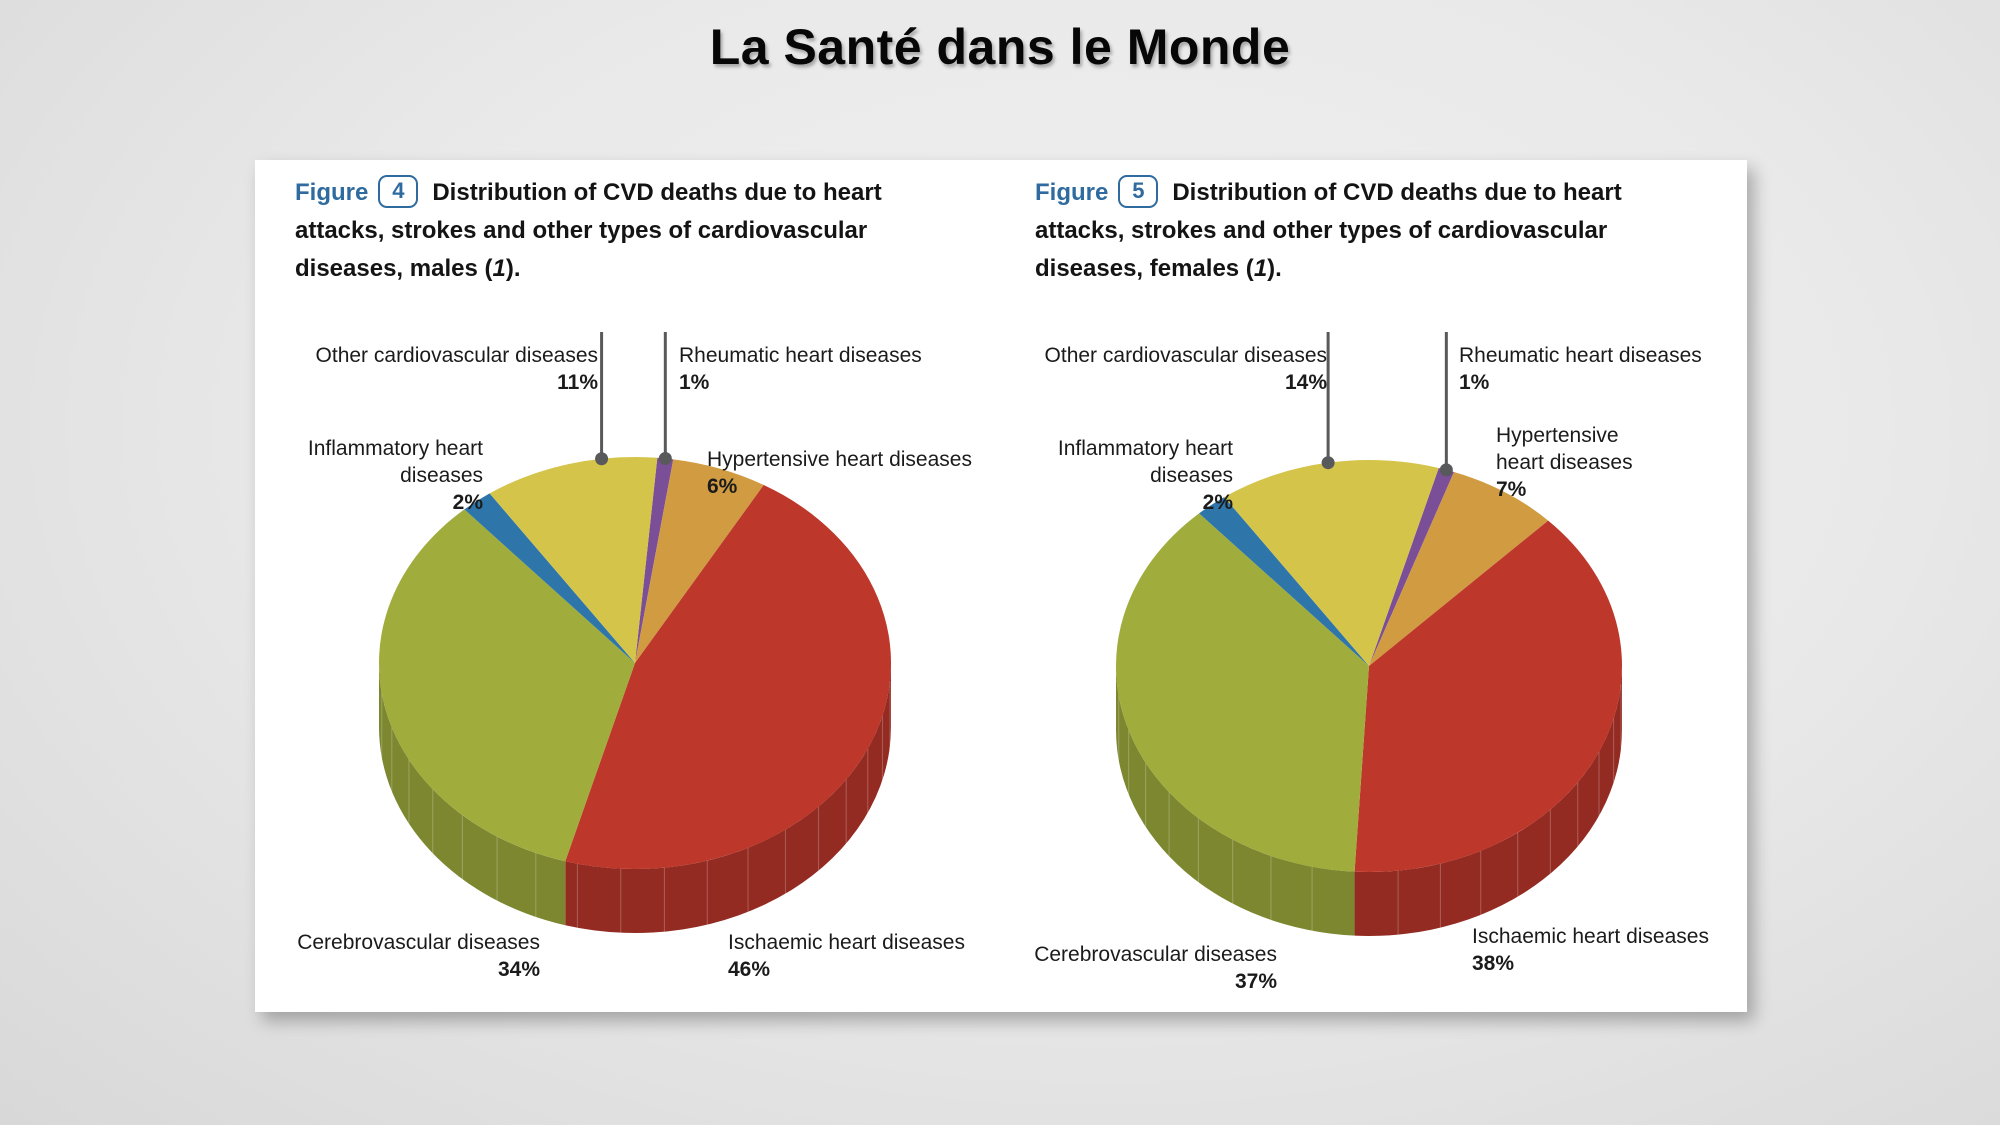 The width and height of the screenshot is (2000, 1125). I want to click on slice-percent: 38%, so click(1493, 963).